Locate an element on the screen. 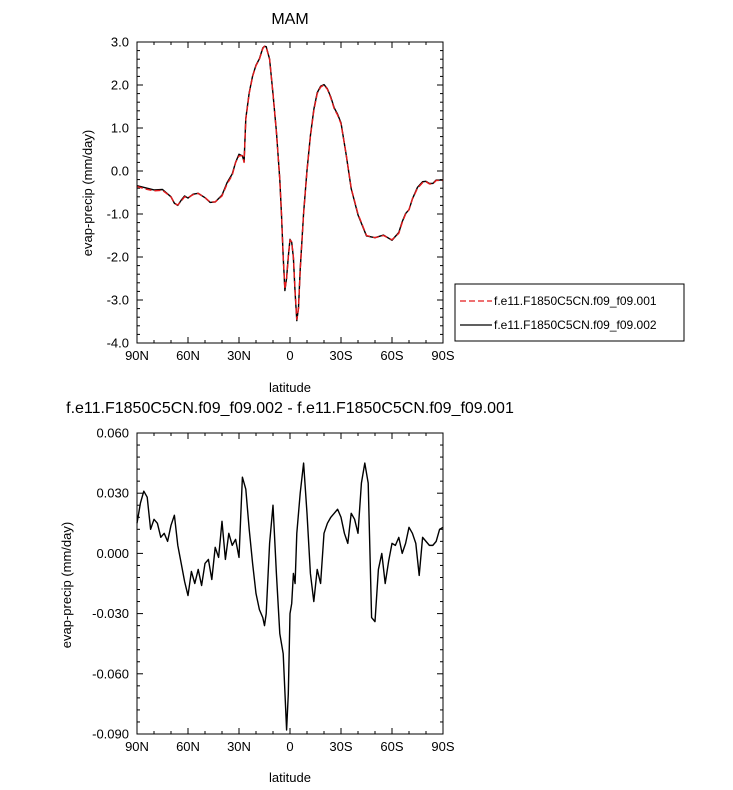 The height and width of the screenshot is (790, 733). y-tick-label: -0.030 is located at coordinates (110, 613).